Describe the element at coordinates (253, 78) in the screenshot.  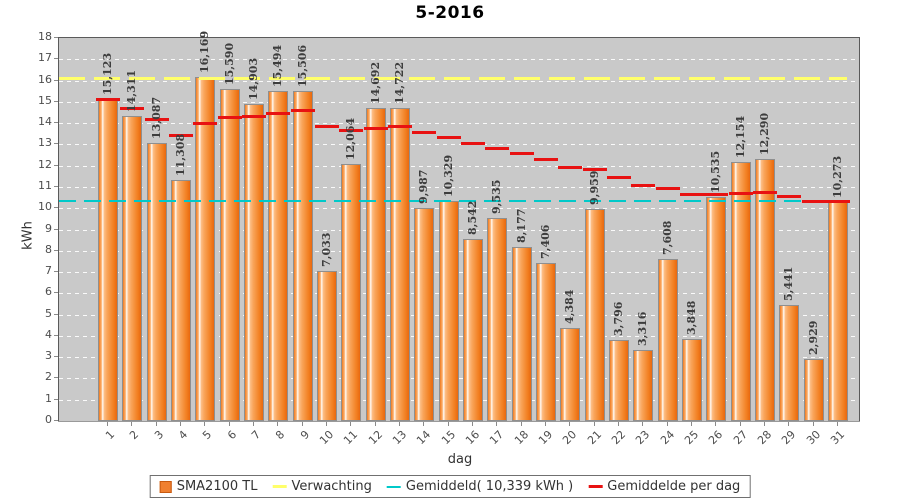
I see `bar-value-label: 14,903` at that location.